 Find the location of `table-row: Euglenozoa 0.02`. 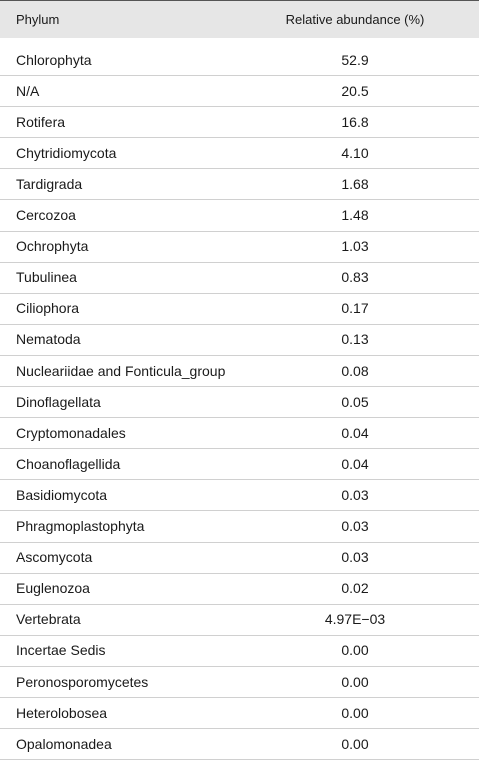

table-row: Euglenozoa 0.02 is located at coordinates (239, 589).